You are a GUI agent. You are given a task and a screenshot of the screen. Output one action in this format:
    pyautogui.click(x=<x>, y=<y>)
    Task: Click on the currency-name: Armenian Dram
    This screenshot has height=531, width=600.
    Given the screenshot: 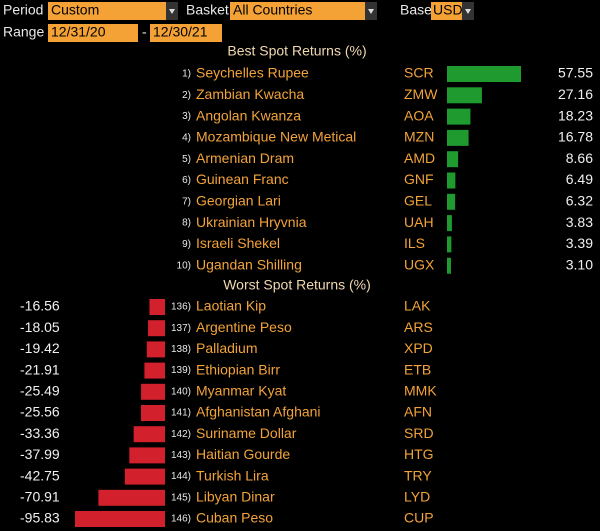 What is the action you would take?
    pyautogui.click(x=245, y=158)
    